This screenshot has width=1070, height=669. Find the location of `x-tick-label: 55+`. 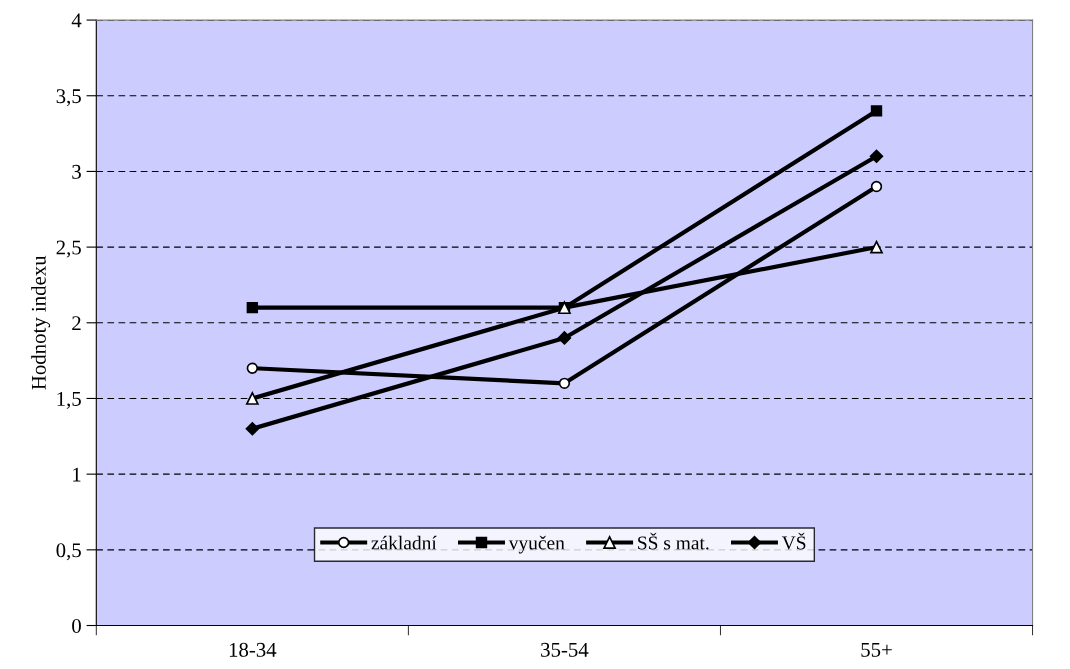

x-tick-label: 55+ is located at coordinates (876, 650).